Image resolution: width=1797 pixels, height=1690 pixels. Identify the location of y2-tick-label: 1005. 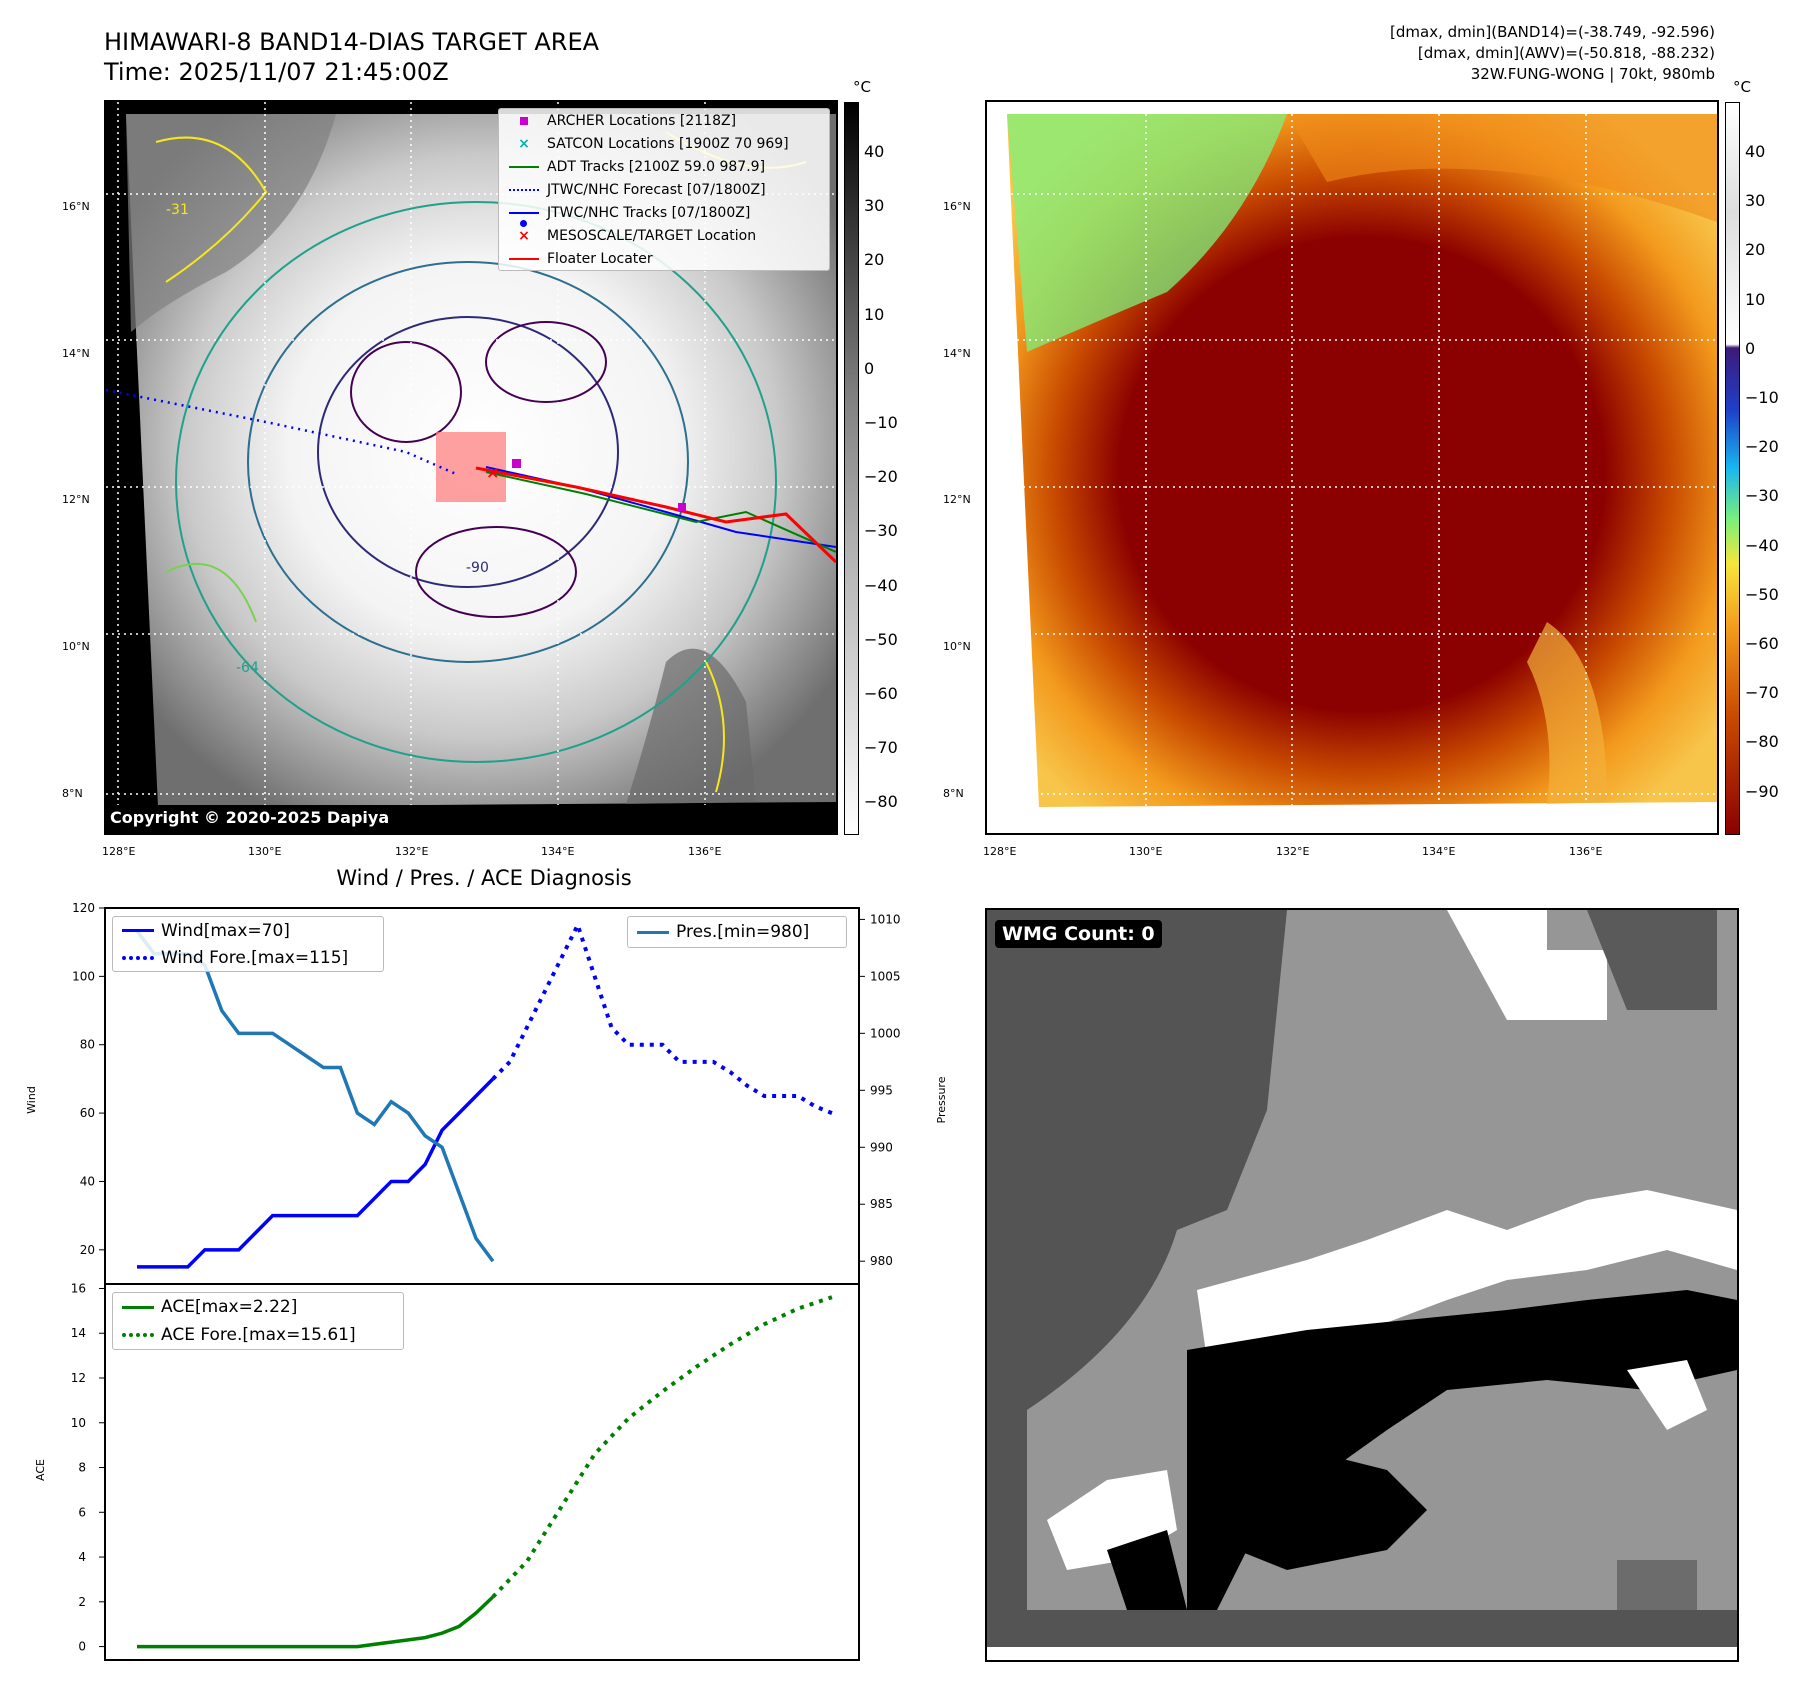
(885, 976).